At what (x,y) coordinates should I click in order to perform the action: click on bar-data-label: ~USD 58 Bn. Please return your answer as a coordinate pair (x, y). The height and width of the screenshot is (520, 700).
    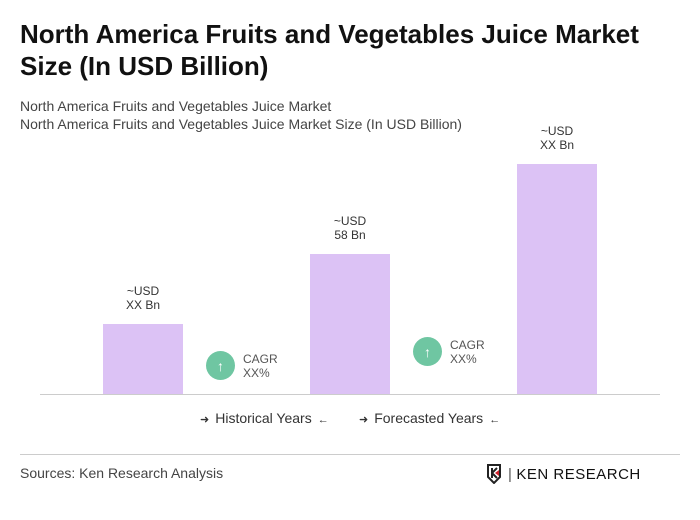
    Looking at the image, I should click on (350, 228).